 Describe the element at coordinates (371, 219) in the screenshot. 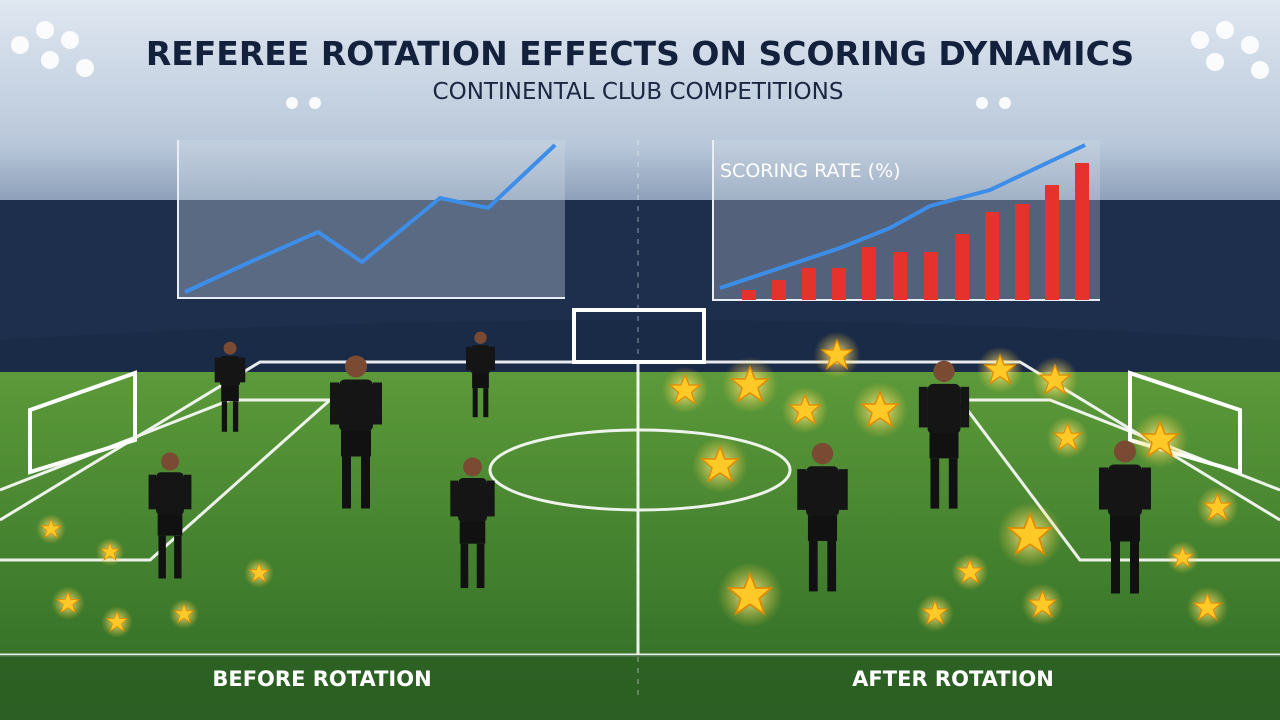

I see `left-panel` at that location.